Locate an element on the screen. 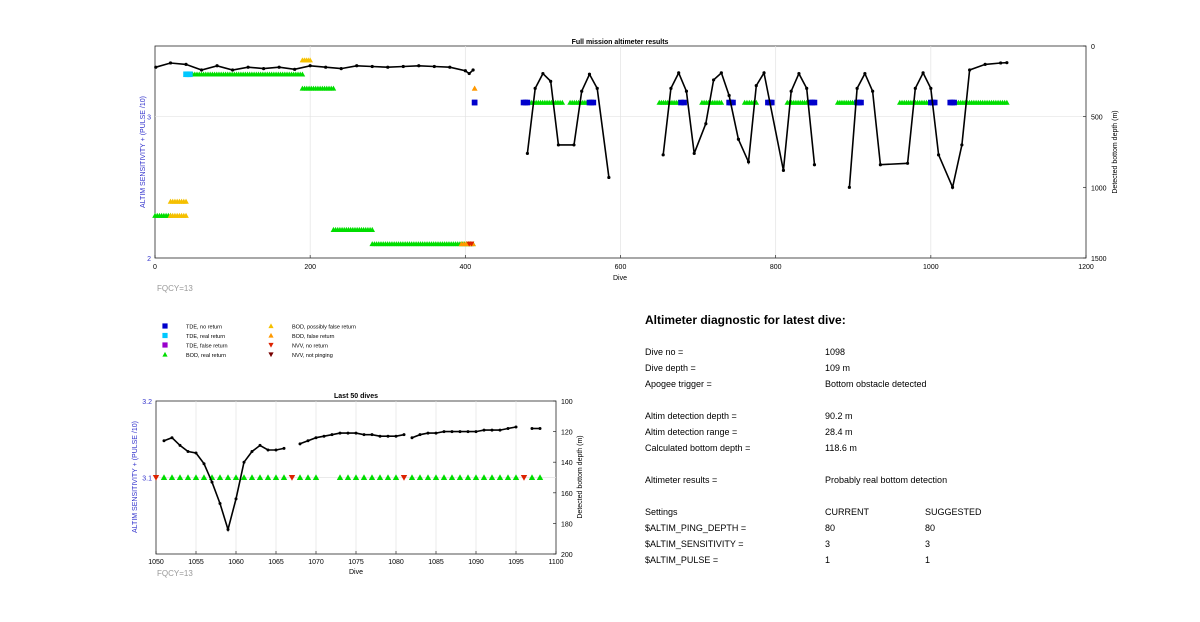 The image size is (1200, 622). legend-label: TDE, no return is located at coordinates (204, 328).